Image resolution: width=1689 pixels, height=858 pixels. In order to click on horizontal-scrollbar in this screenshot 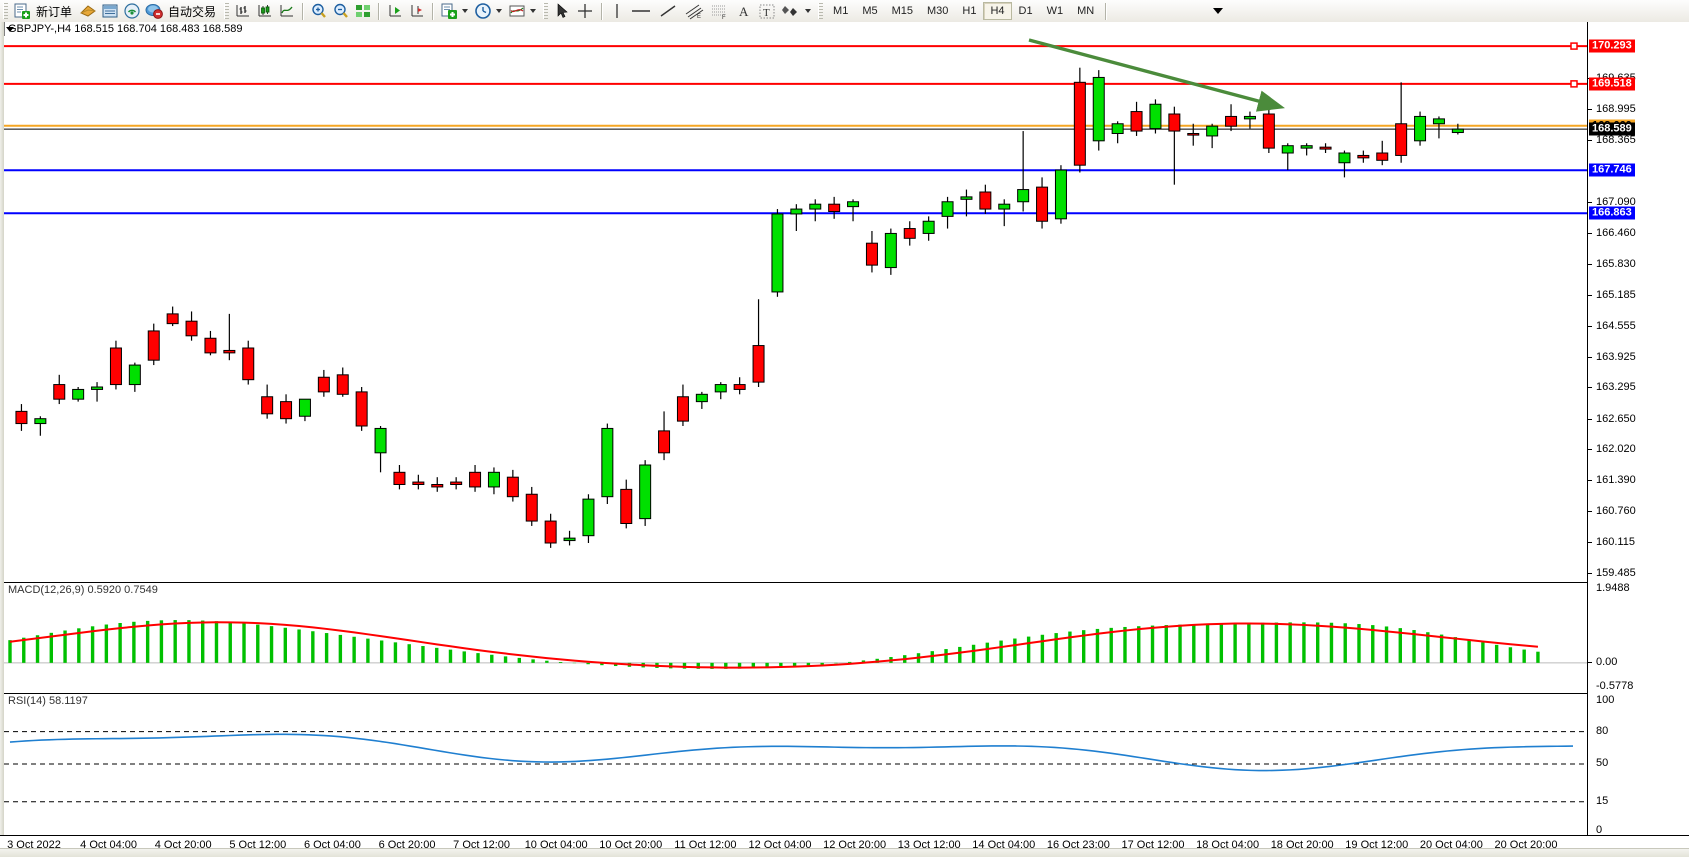, I will do `click(844, 852)`.